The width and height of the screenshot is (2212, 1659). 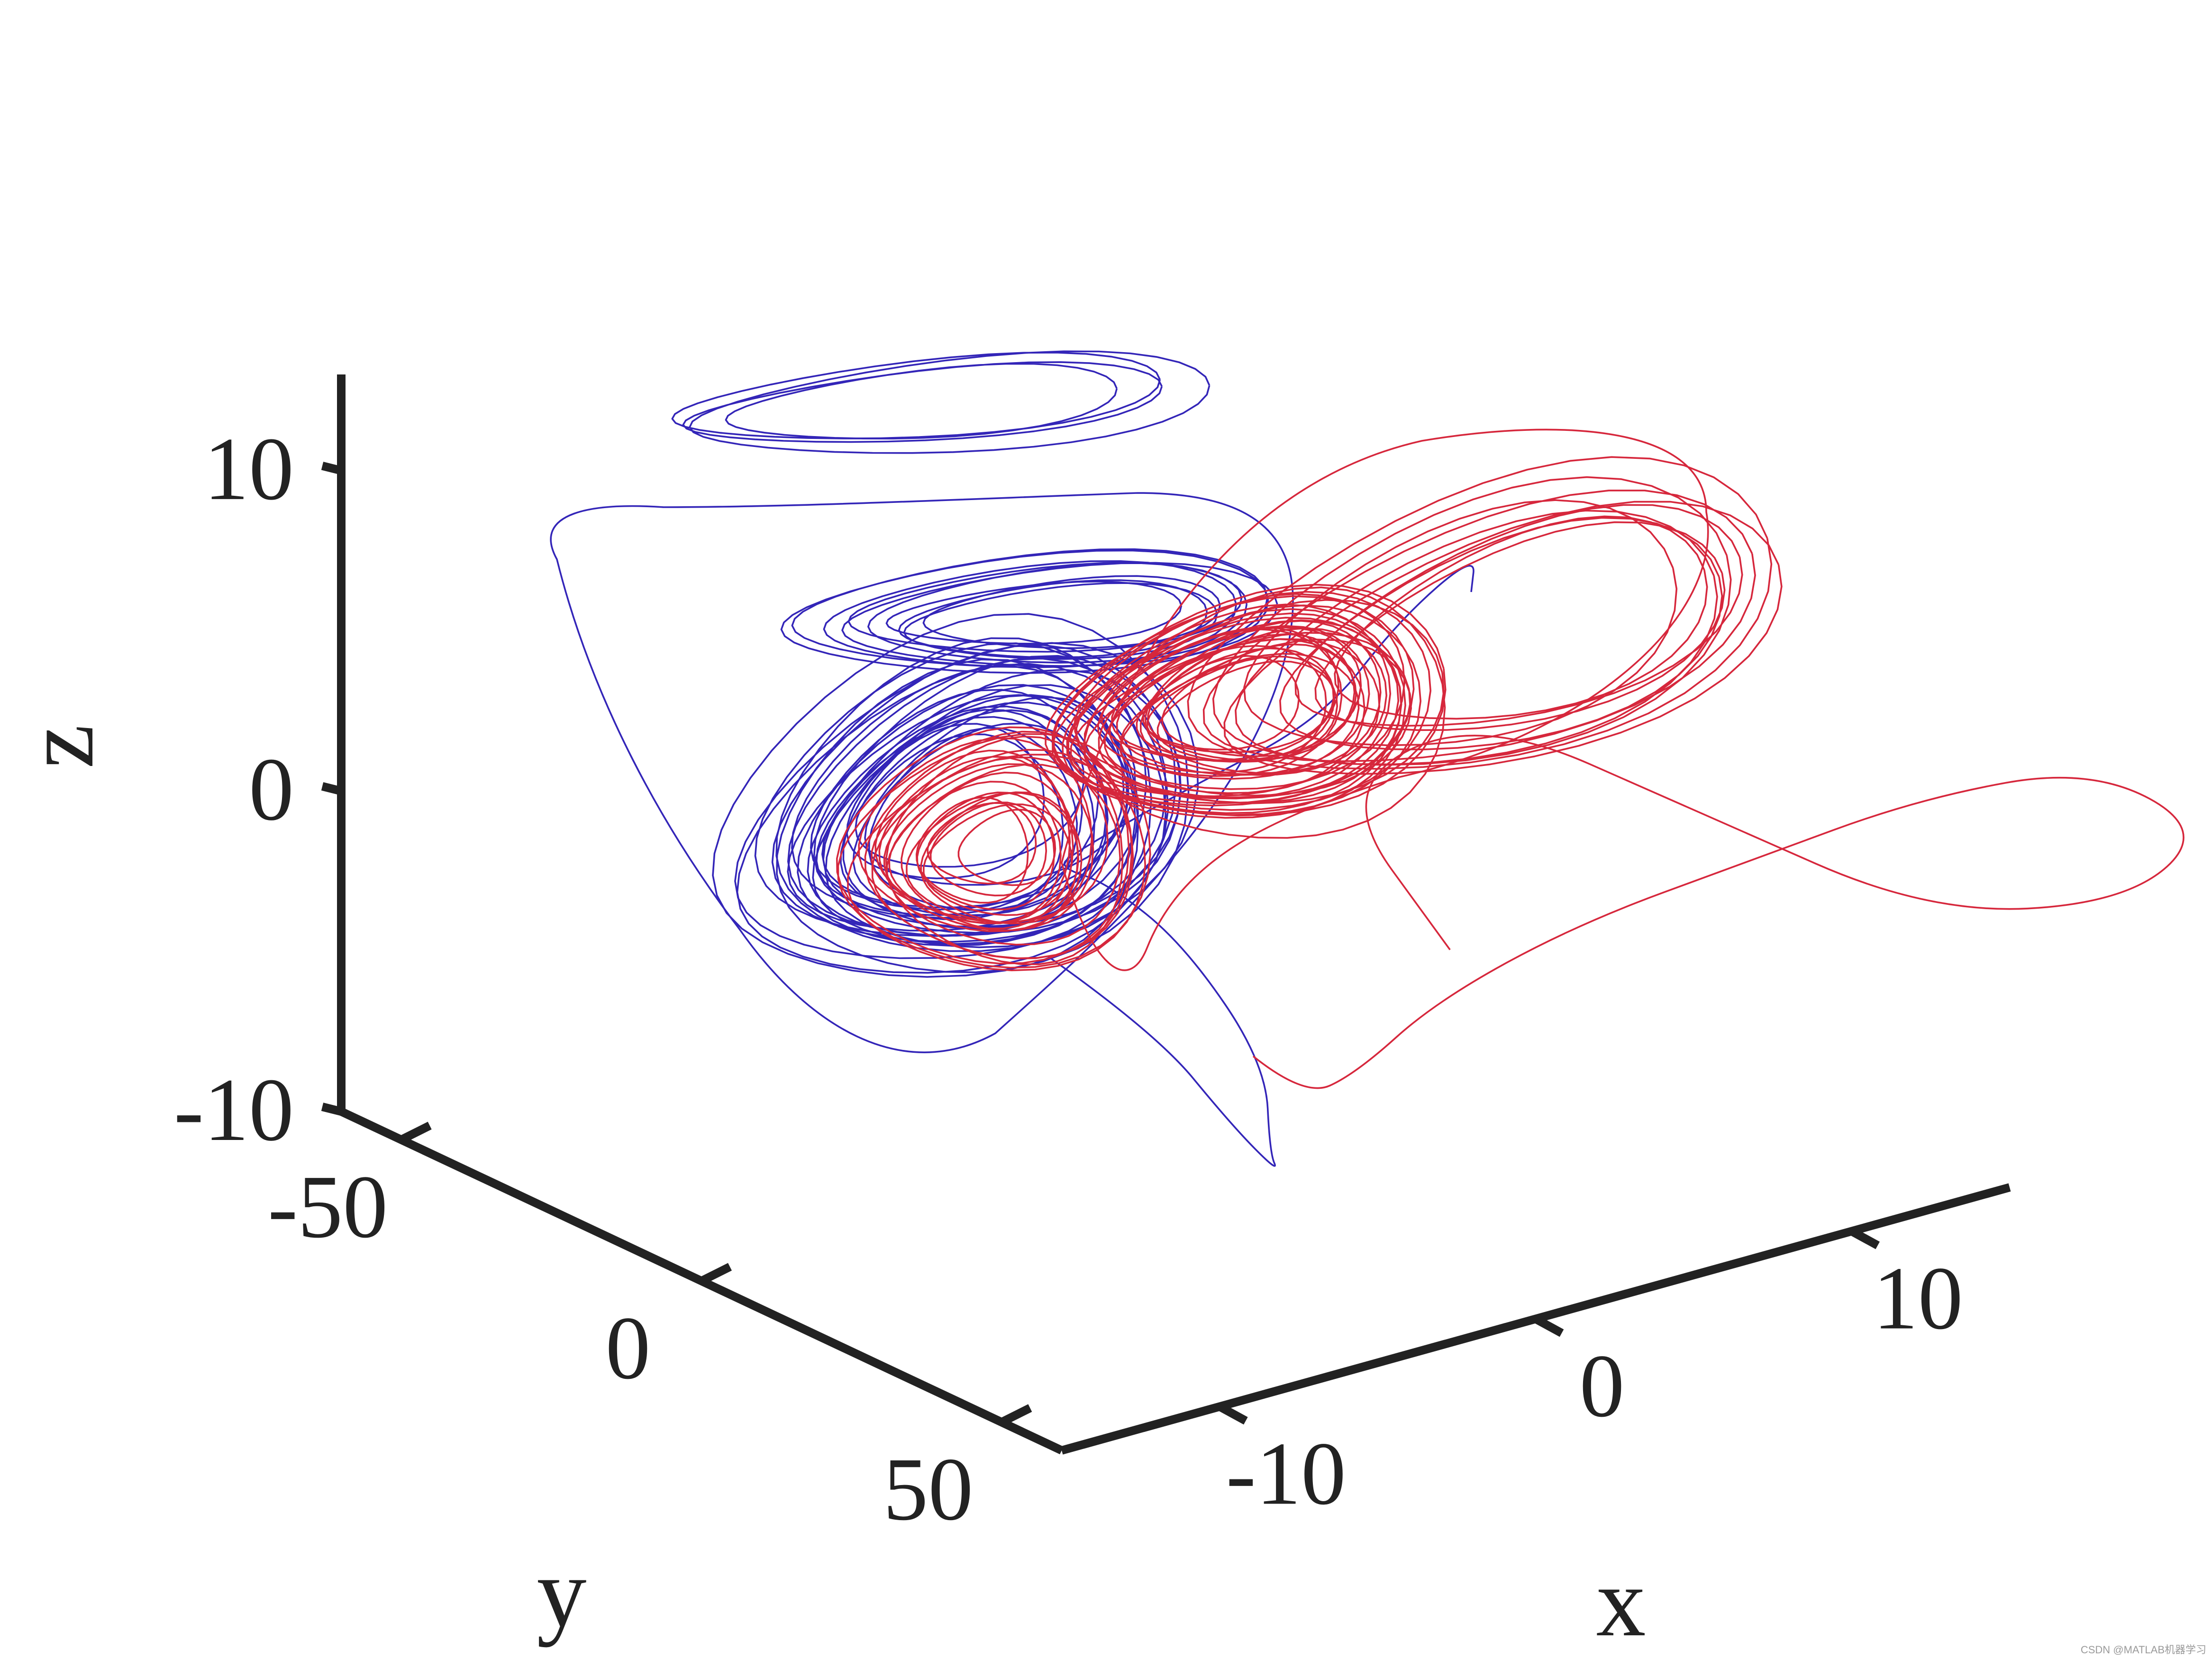 What do you see at coordinates (2143, 1650) in the screenshot?
I see `watermark-text: CSDN @MATLAB机器学习` at bounding box center [2143, 1650].